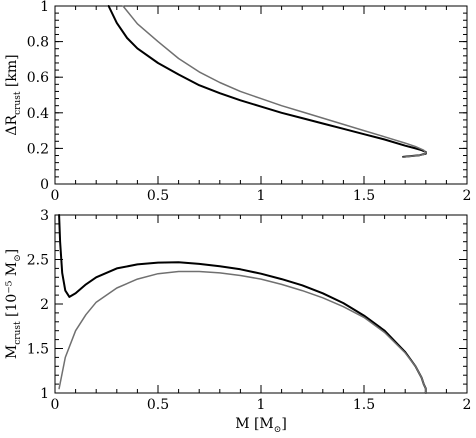 The image size is (476, 438). Describe the element at coordinates (13, 94) in the screenshot. I see `top-y-axis-label: ΔRcrust [km]` at that location.